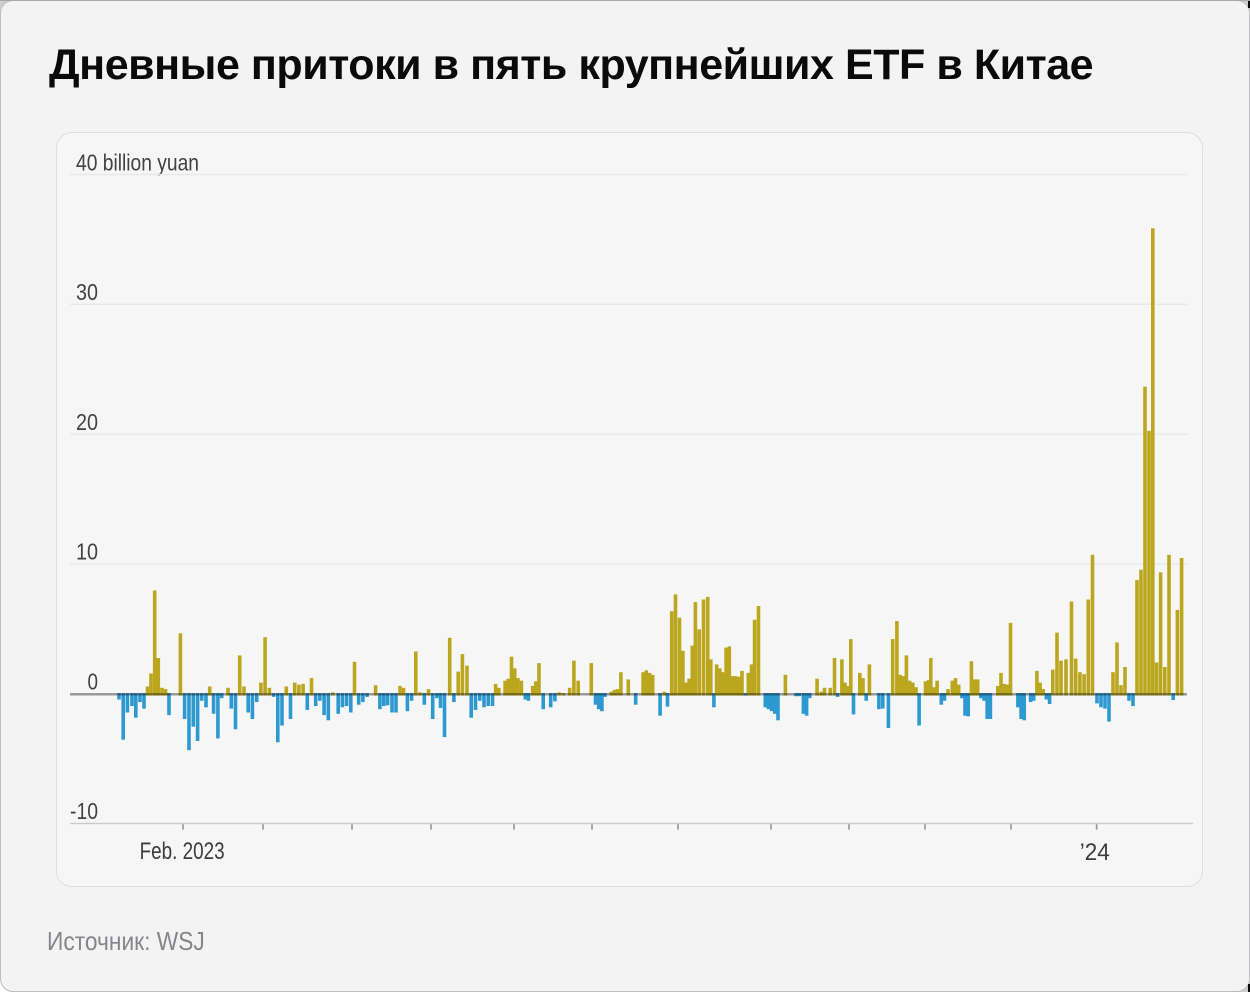  Describe the element at coordinates (87, 422) in the screenshot. I see `svg-text: 20` at that location.